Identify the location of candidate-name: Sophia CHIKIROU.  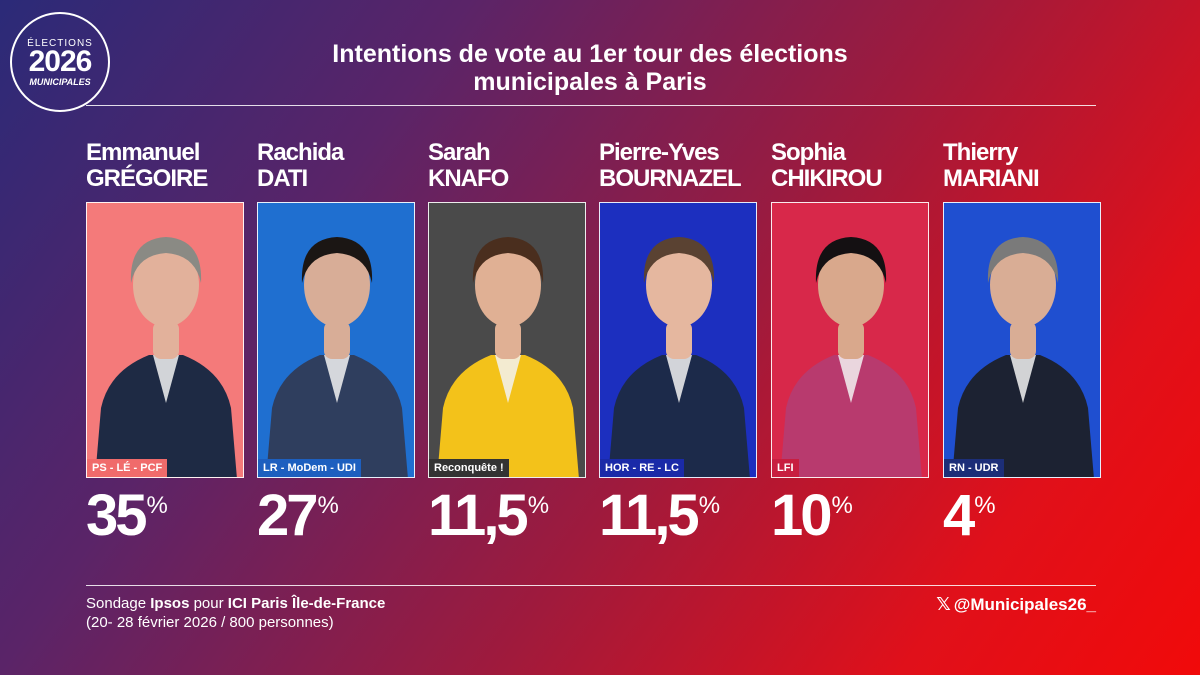
(852, 169).